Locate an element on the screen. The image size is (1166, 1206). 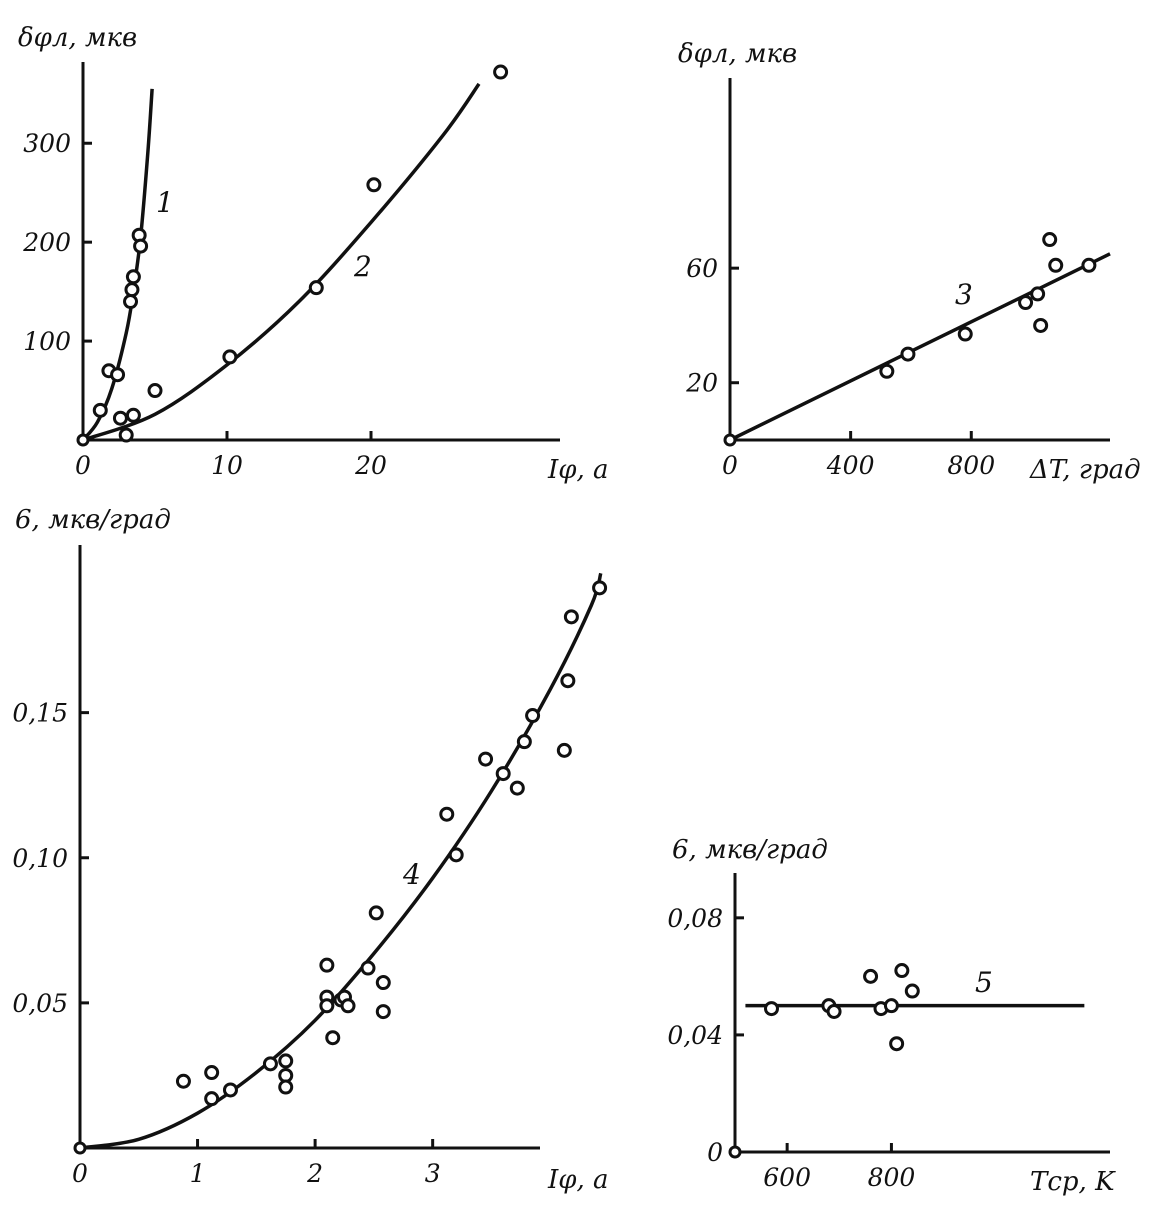
chart-2: δφл, мкв ΔT, град 0 400 800 20 60 3 is located at coordinates (909, 262).